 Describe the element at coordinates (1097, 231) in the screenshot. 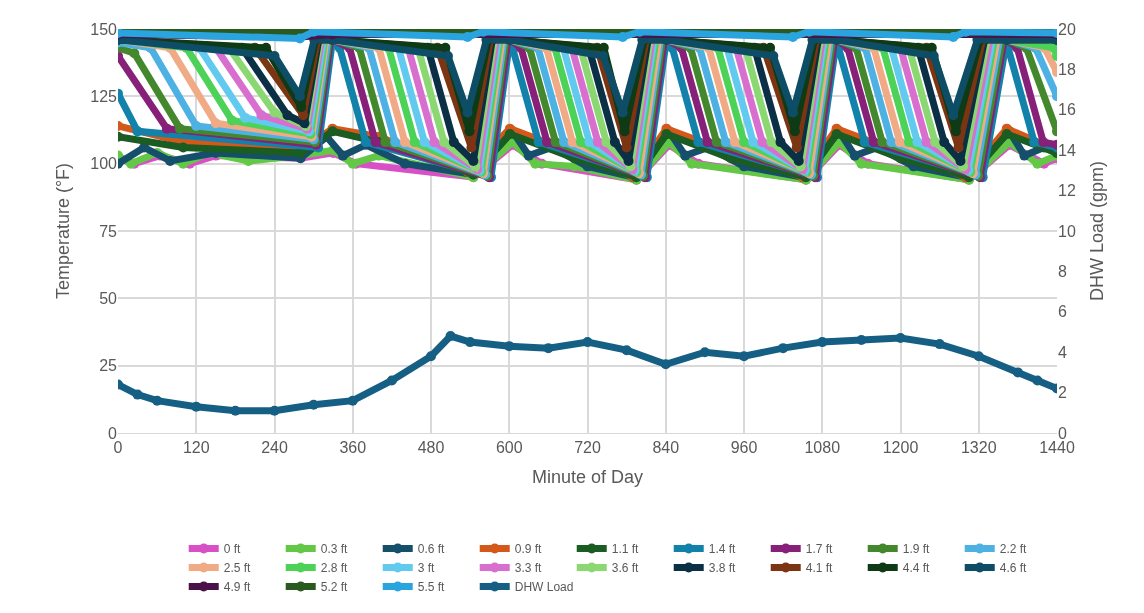

I see `y2-axis-title: DHW Load (gpm)` at that location.